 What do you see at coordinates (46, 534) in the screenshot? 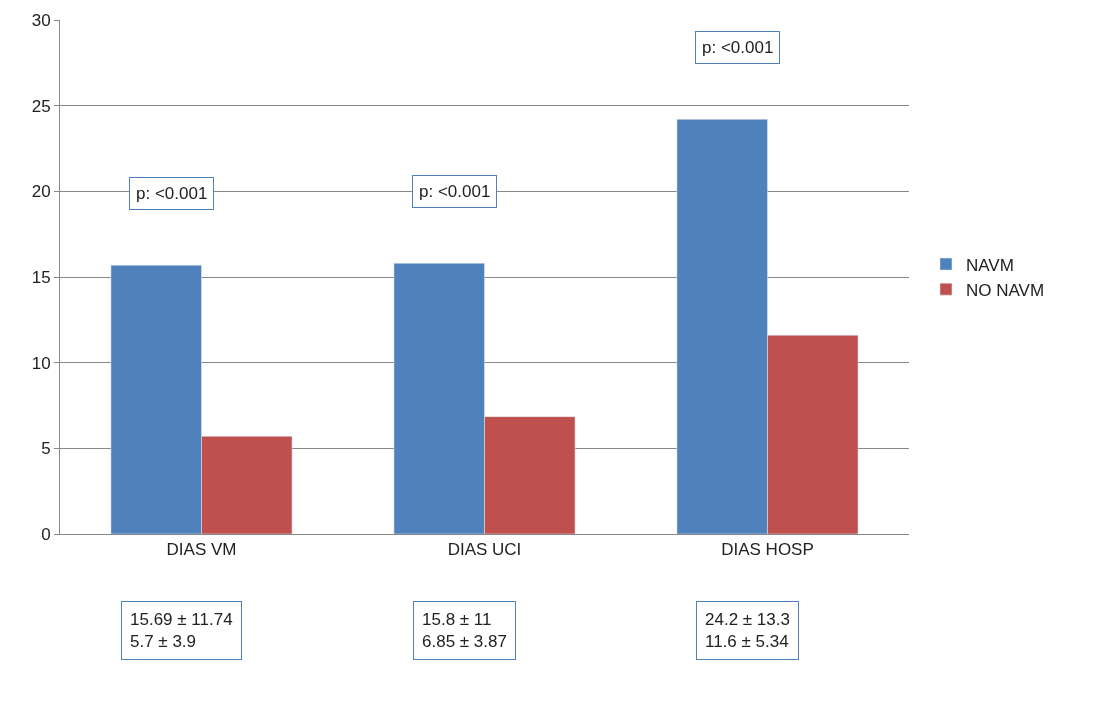
I see `y-tick-label: 0` at bounding box center [46, 534].